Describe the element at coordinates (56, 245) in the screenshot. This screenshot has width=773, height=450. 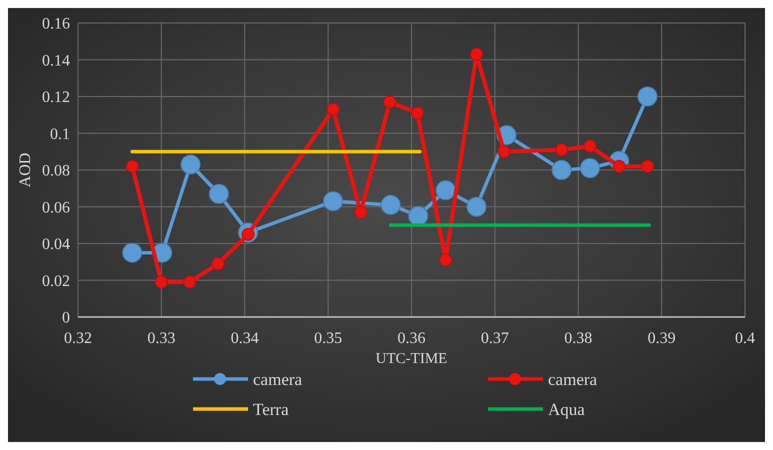
I see `y-tick-label: 0.04` at that location.